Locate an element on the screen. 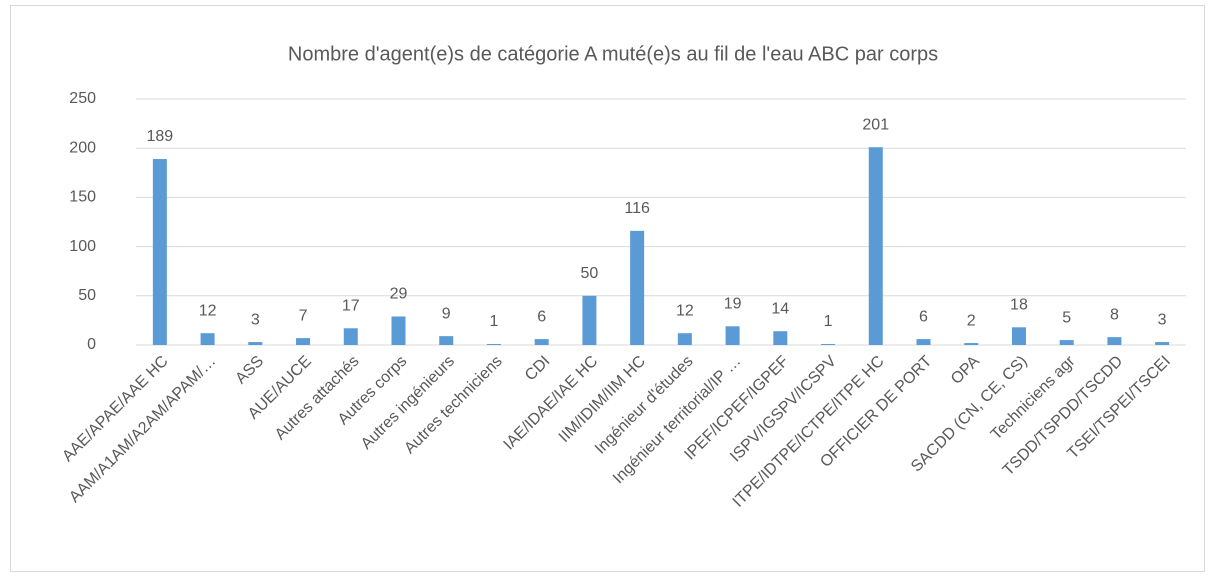 The height and width of the screenshot is (577, 1214). y-tick-label: 200 is located at coordinates (82, 147).